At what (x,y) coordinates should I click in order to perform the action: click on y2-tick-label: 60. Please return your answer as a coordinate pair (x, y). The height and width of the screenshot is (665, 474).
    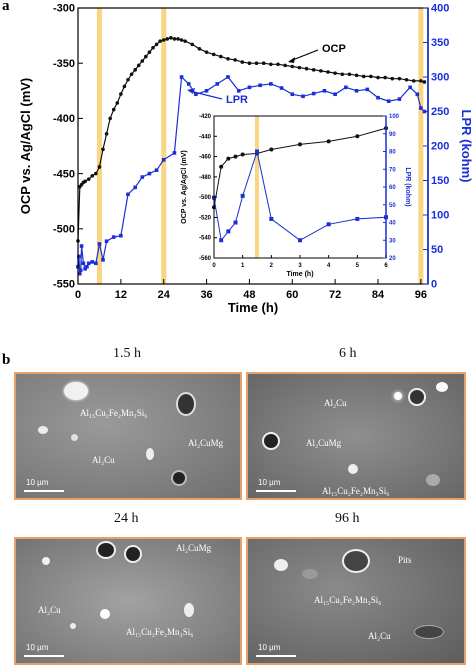
    Looking at the image, I should click on (392, 188).